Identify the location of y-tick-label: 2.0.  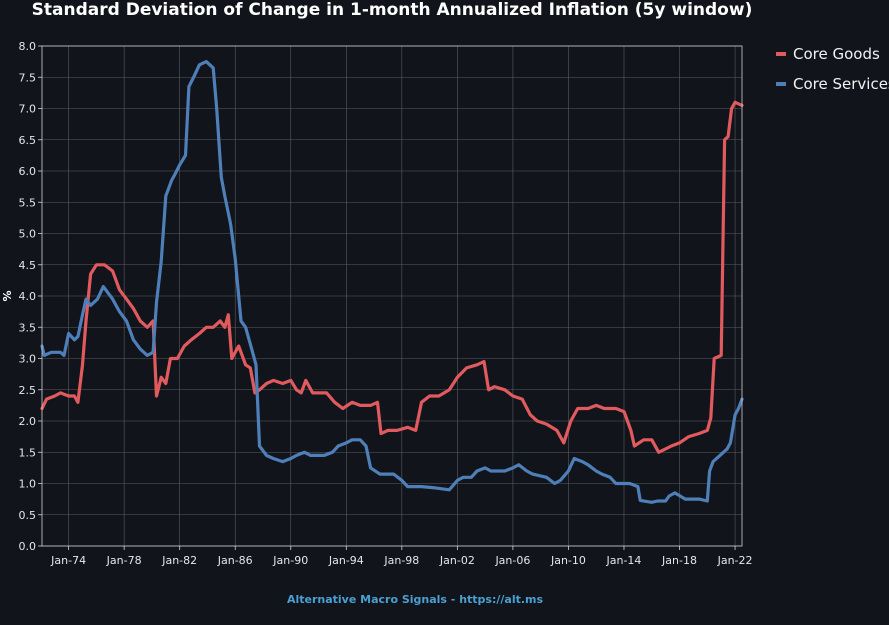
(28, 421).